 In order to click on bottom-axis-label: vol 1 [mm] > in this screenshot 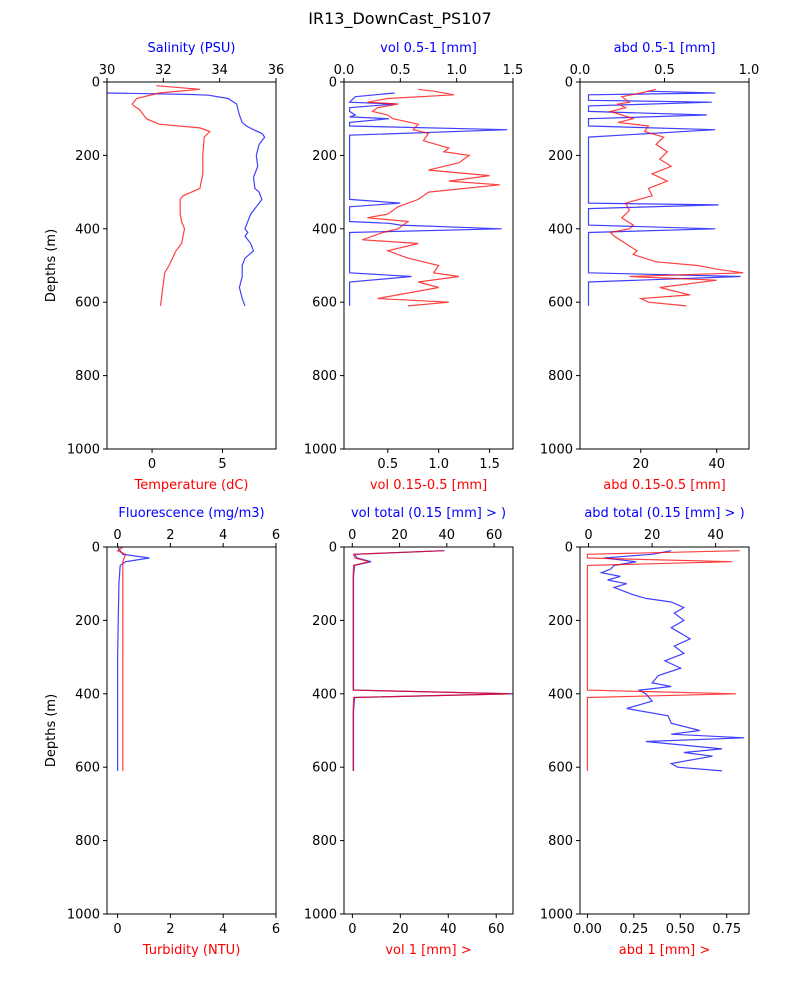, I will do `click(428, 950)`.